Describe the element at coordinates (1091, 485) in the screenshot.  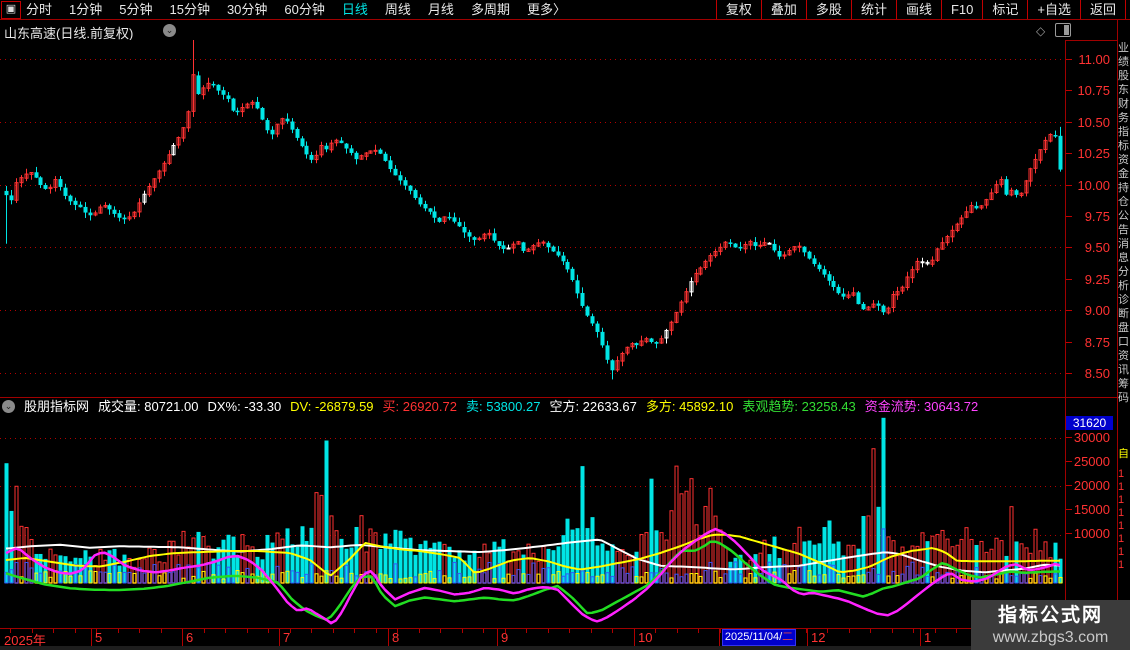
I see `volume-axis-label: 20000` at that location.